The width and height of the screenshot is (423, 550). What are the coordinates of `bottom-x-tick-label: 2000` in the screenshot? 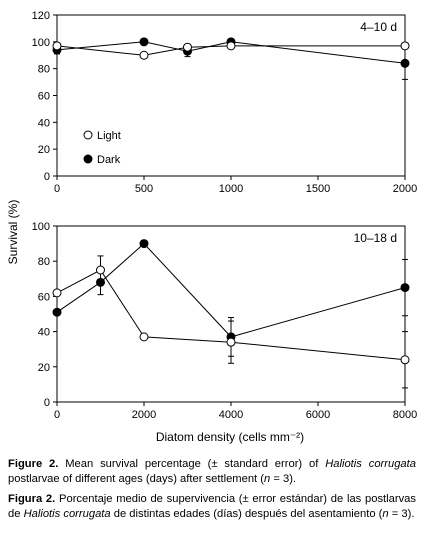 It's located at (144, 415).